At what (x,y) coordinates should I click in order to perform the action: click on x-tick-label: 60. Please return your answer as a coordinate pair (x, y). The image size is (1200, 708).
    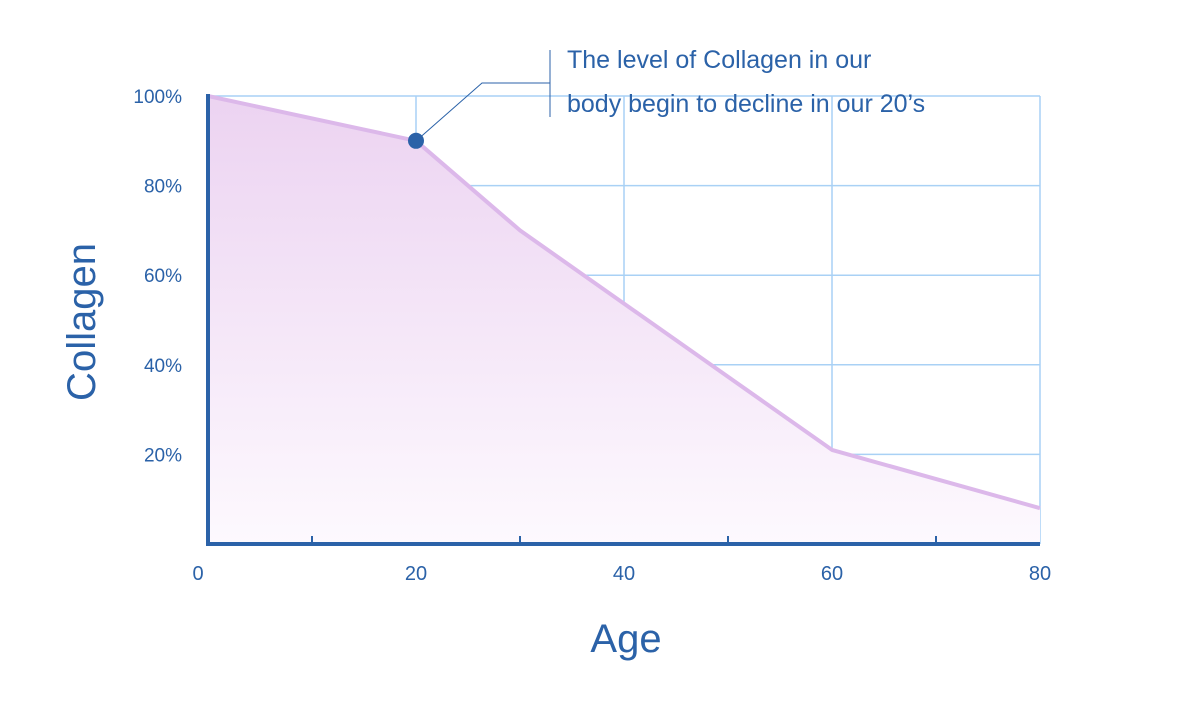
    Looking at the image, I should click on (832, 574).